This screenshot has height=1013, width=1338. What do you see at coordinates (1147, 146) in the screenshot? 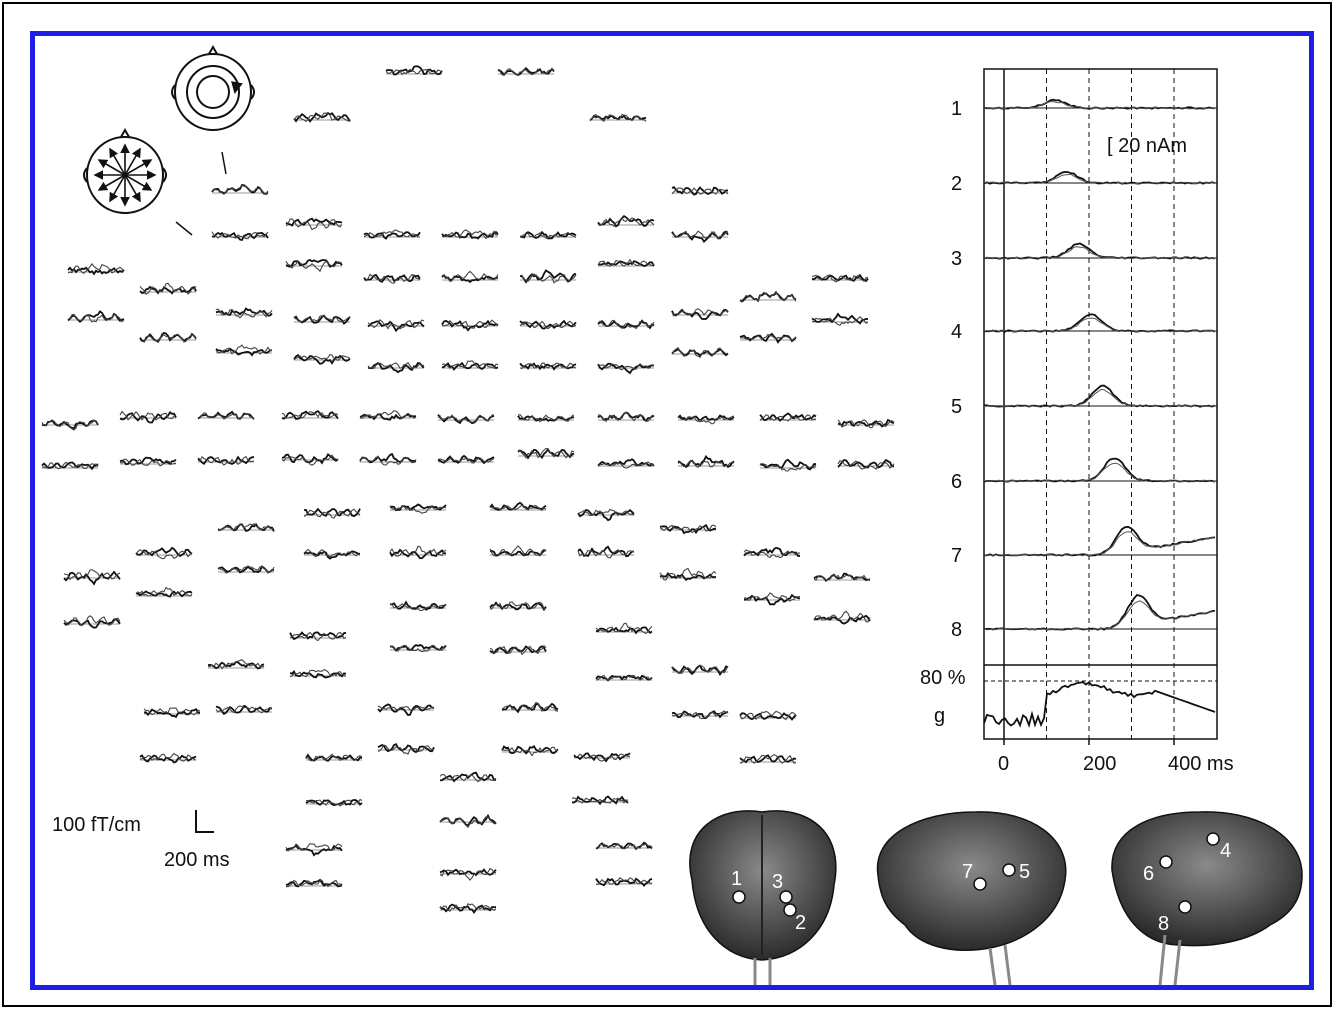
I see `amplitude-scale-label: [ 20 nAm` at bounding box center [1147, 146].